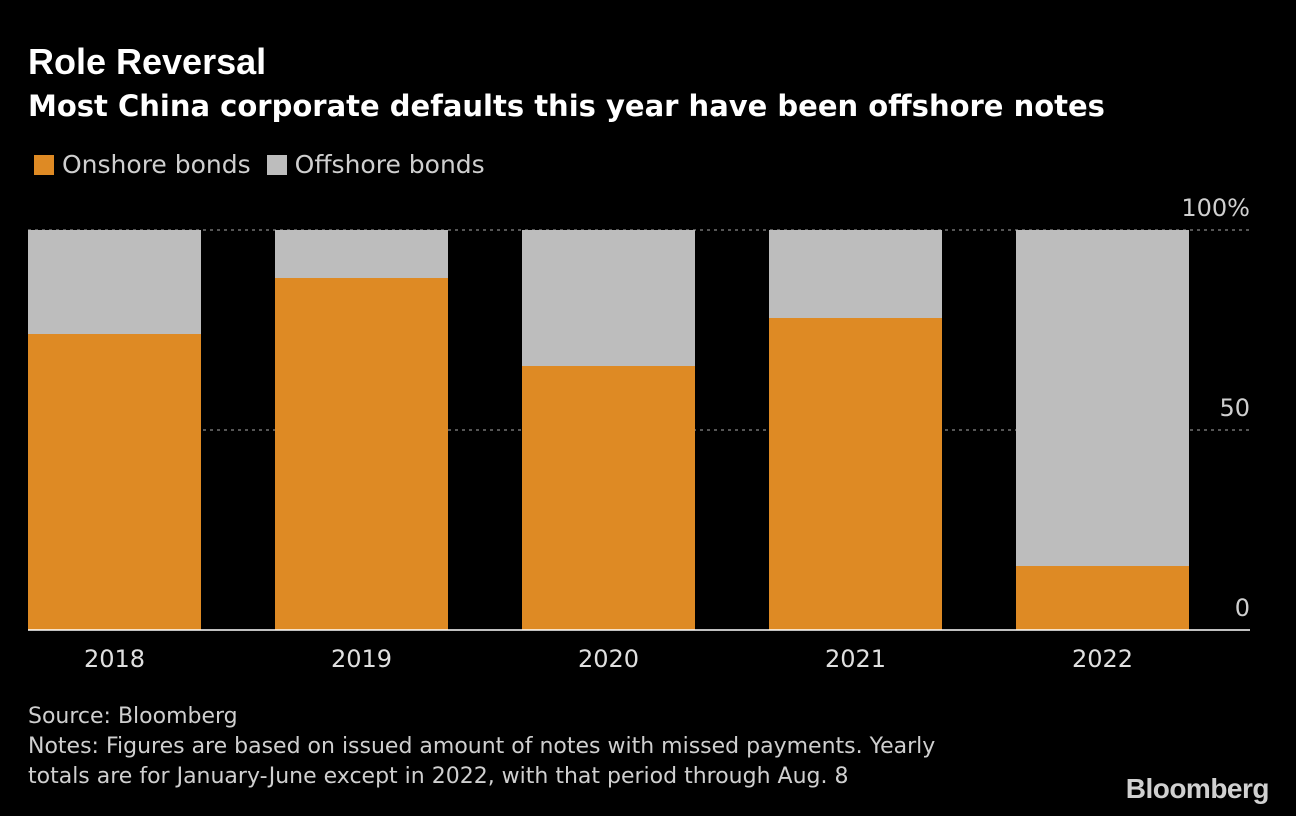 This screenshot has width=1296, height=816. What do you see at coordinates (44, 164) in the screenshot?
I see `legend-swatch-onshore` at bounding box center [44, 164].